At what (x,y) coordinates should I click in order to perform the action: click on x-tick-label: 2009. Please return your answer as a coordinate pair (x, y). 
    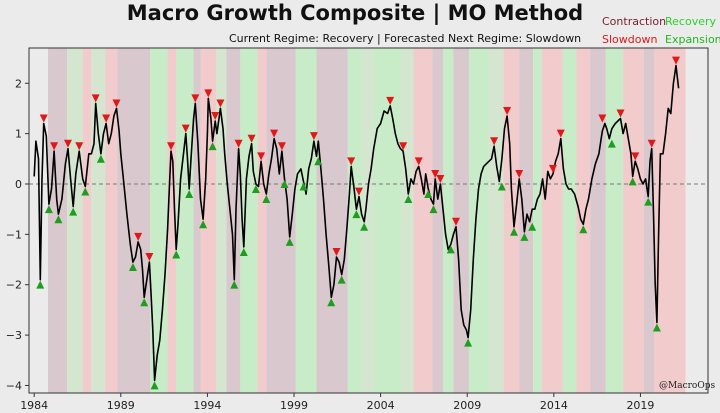
    Looking at the image, I should click on (467, 405).